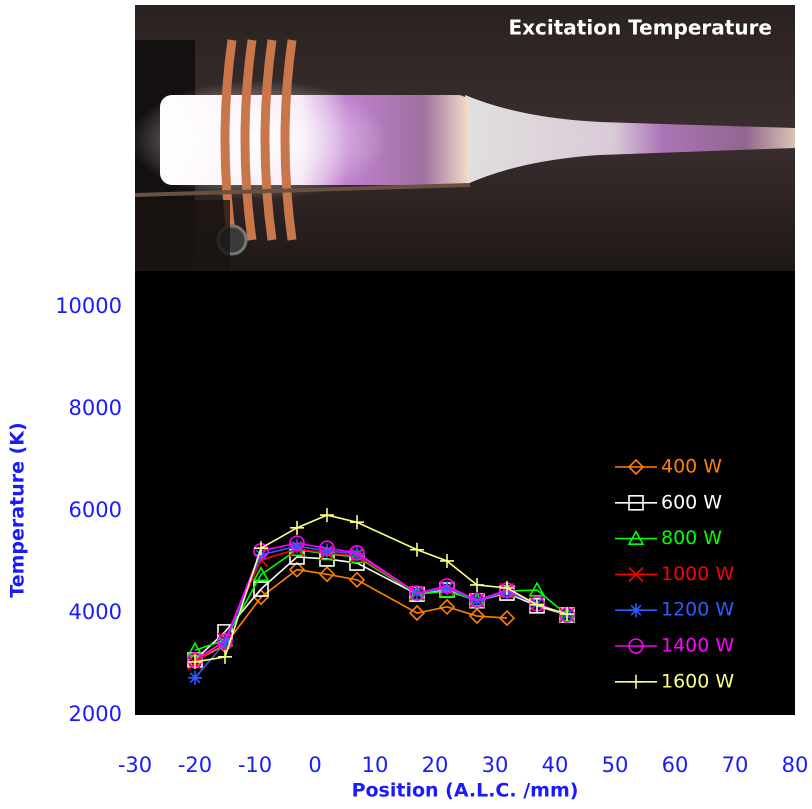  I want to click on x-tick-label: -20, so click(195, 765).